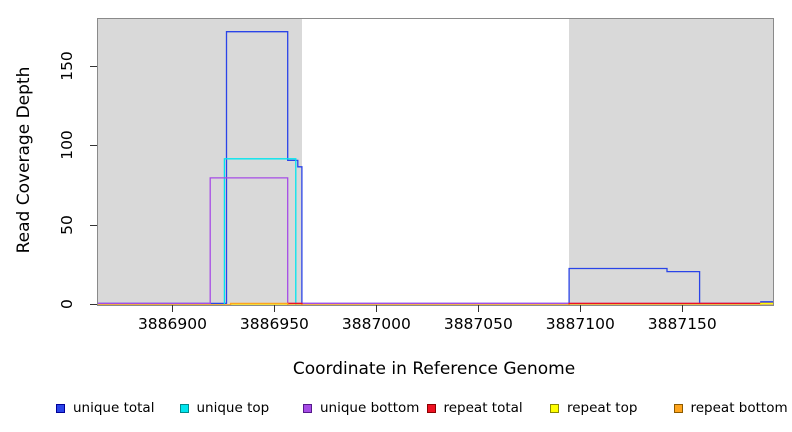 Image resolution: width=792 pixels, height=432 pixels. What do you see at coordinates (376, 324) in the screenshot?
I see `x-tick-label: 3887000` at bounding box center [376, 324].